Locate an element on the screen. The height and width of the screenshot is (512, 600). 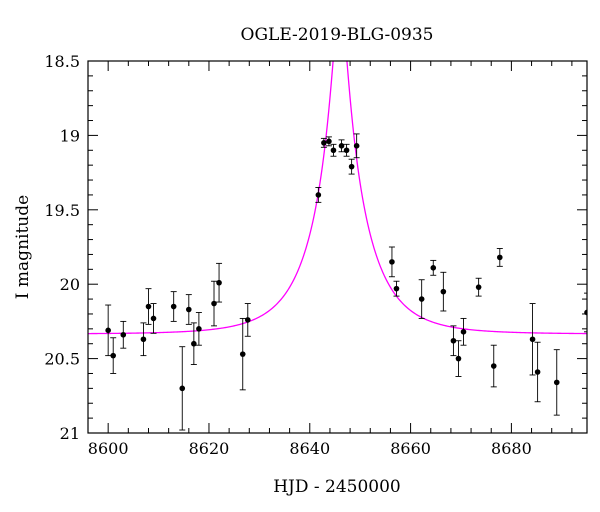
chart-title: OGLE-2019-BLG-0935 is located at coordinates (337, 35).